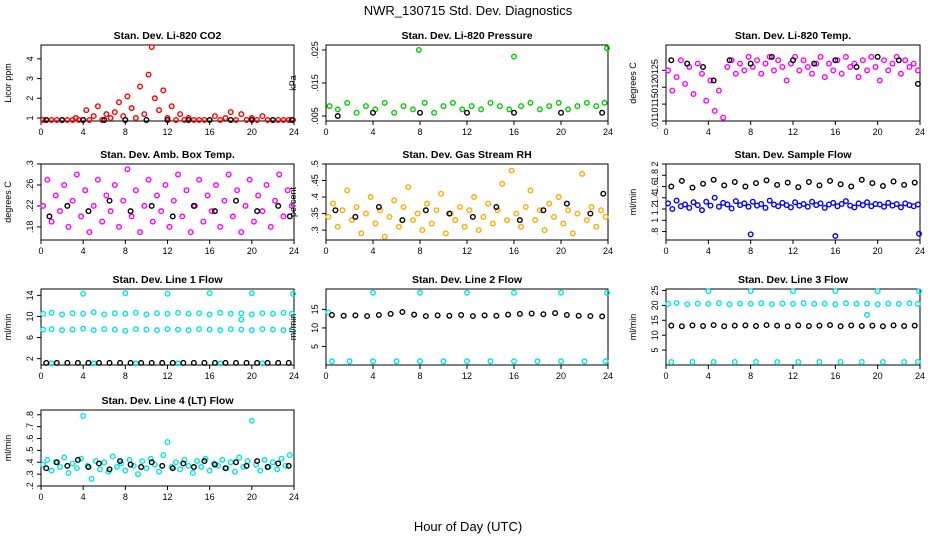 This screenshot has height=540, width=936. What do you see at coordinates (419, 132) in the screenshot?
I see `x-tick-label: 8` at bounding box center [419, 132].